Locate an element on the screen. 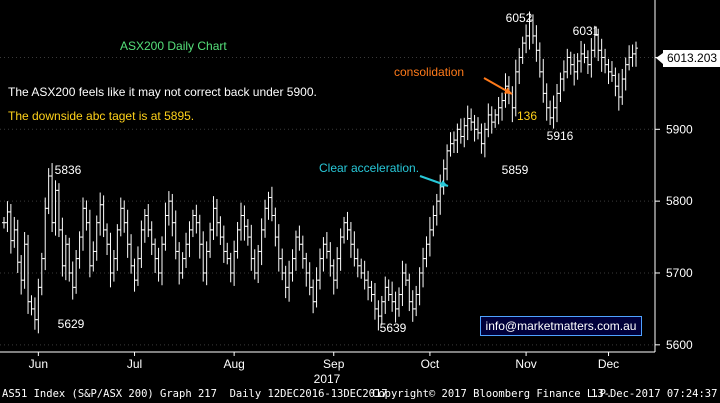 The height and width of the screenshot is (403, 720). x-tick-label: Jul is located at coordinates (134, 364).